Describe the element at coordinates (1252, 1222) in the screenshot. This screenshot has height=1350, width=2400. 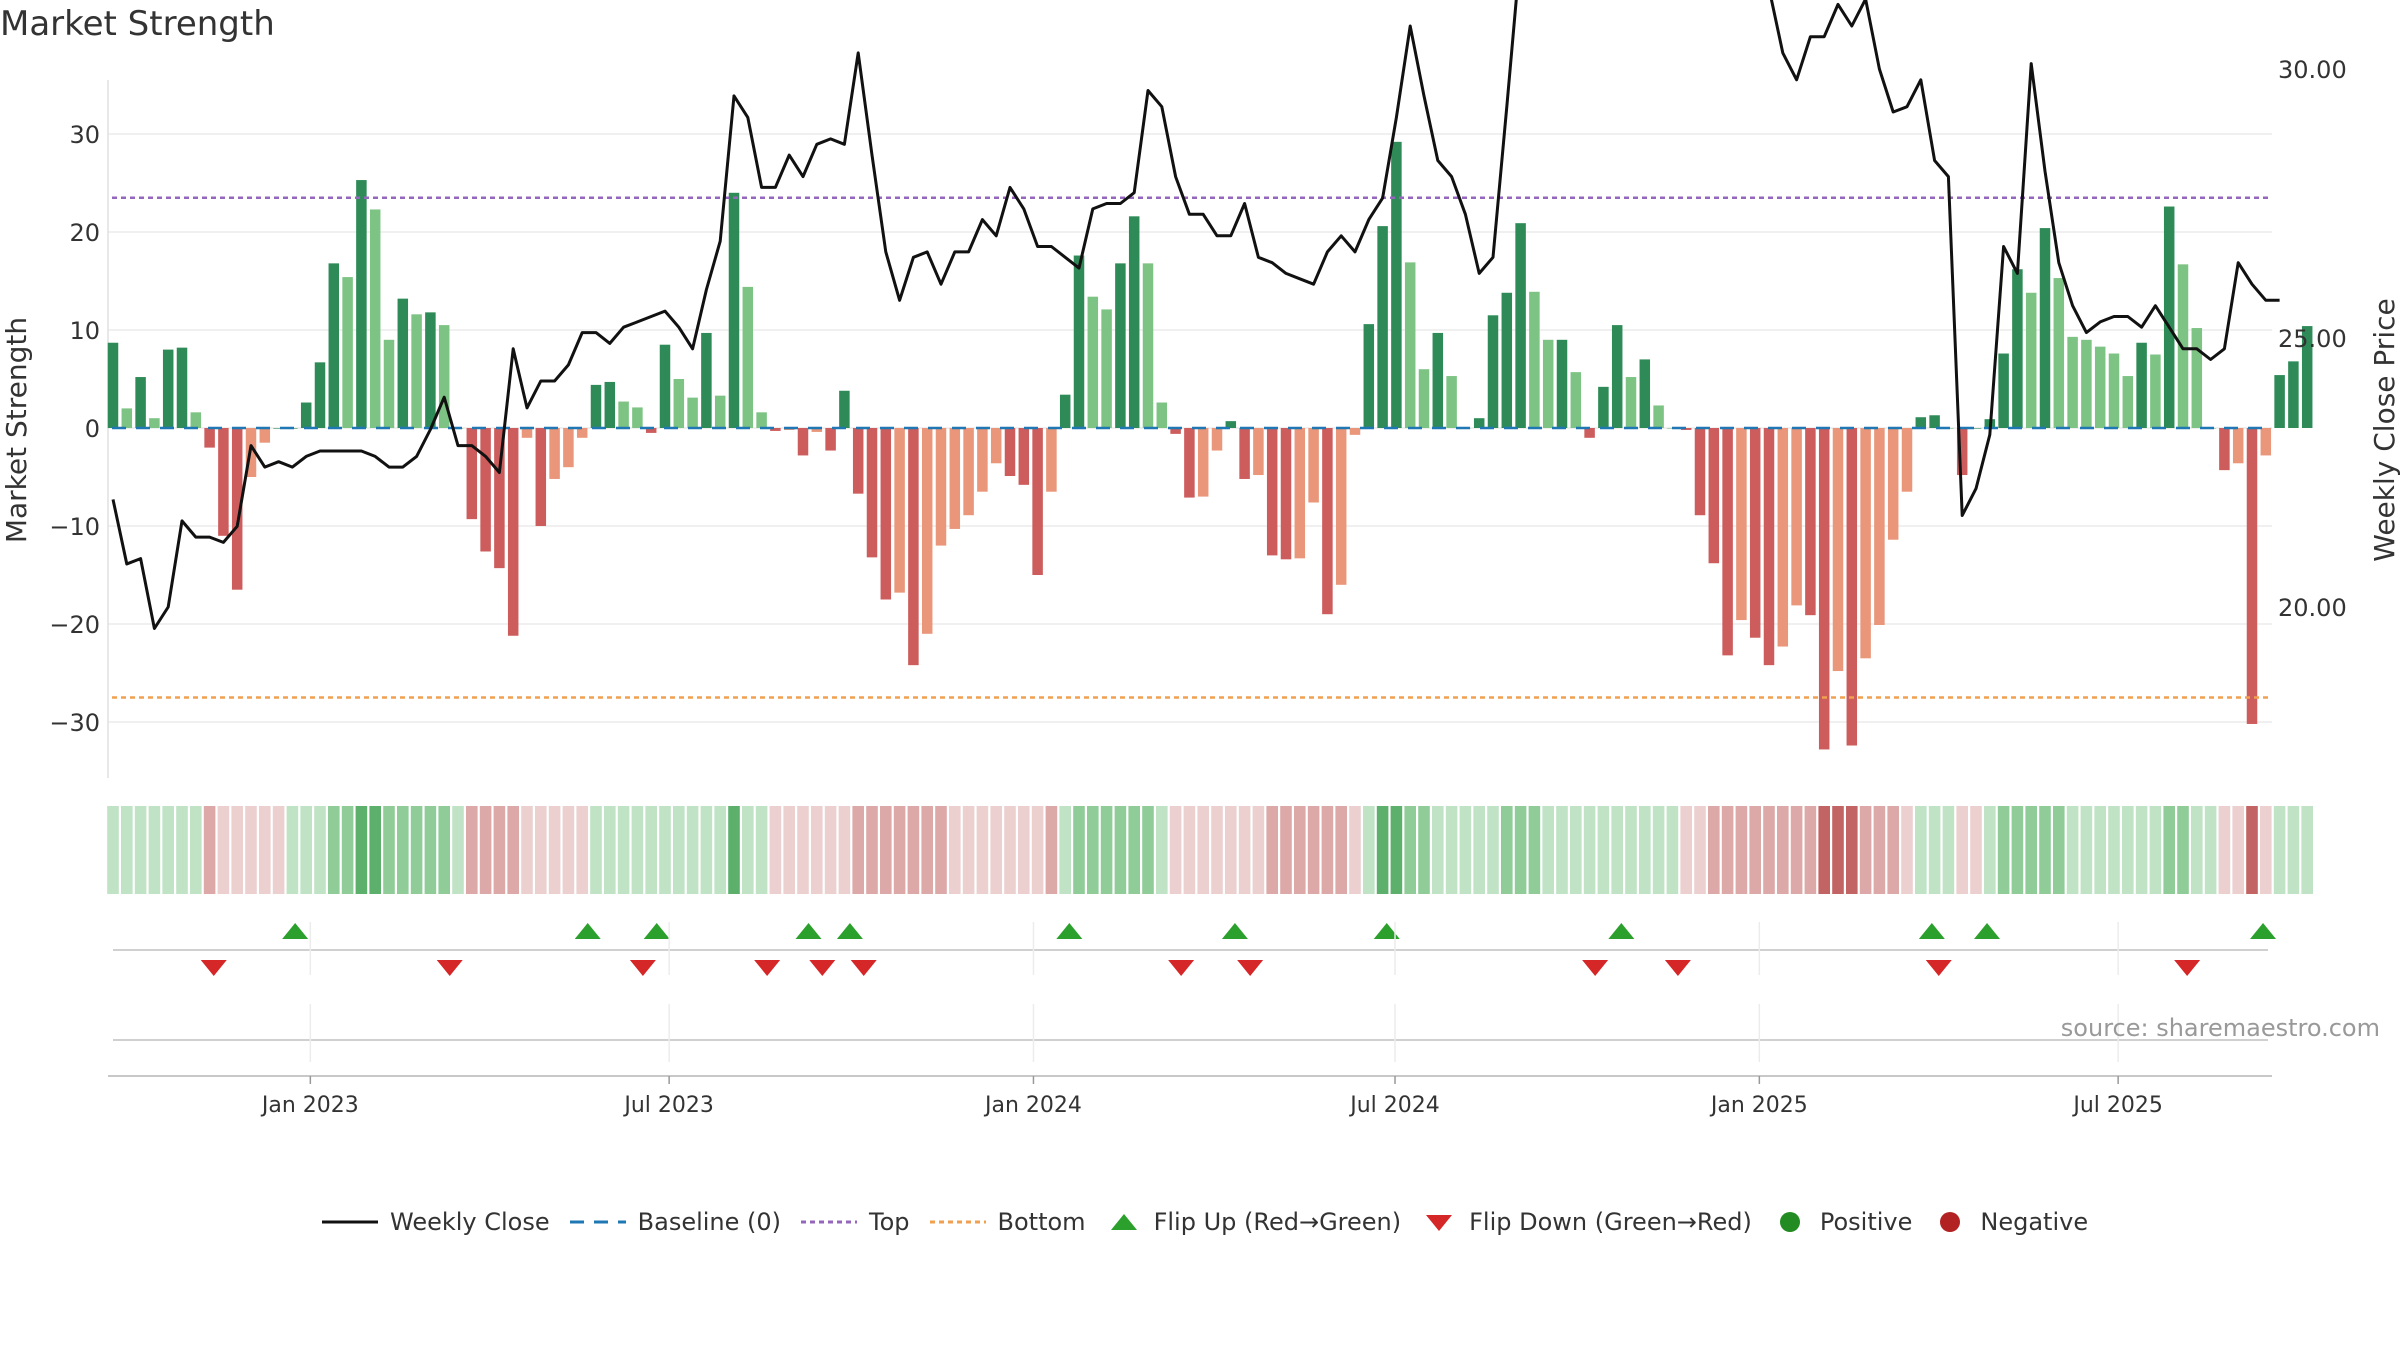
I see `legend-flip-up: Flip Up (Red→Green)` at that location.